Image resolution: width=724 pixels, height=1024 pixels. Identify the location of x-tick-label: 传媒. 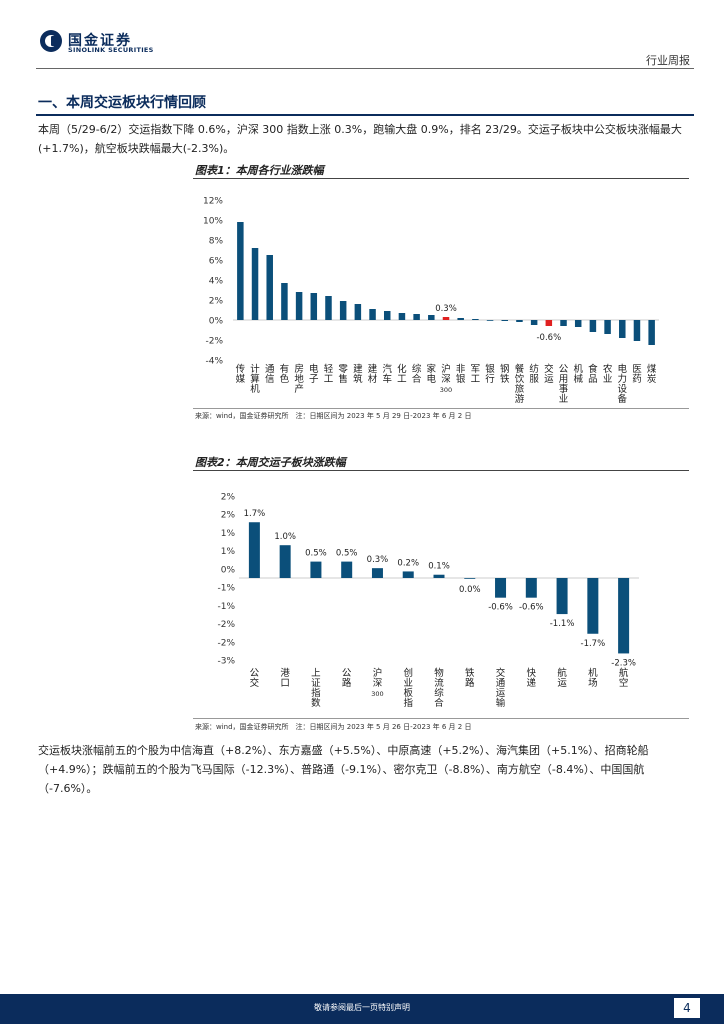
(241, 374).